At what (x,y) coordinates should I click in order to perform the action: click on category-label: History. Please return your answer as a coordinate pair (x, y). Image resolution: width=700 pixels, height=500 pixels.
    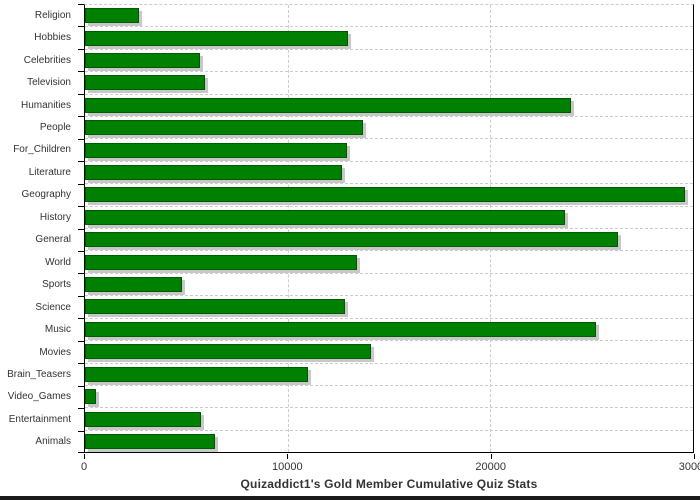
    Looking at the image, I should click on (55, 217).